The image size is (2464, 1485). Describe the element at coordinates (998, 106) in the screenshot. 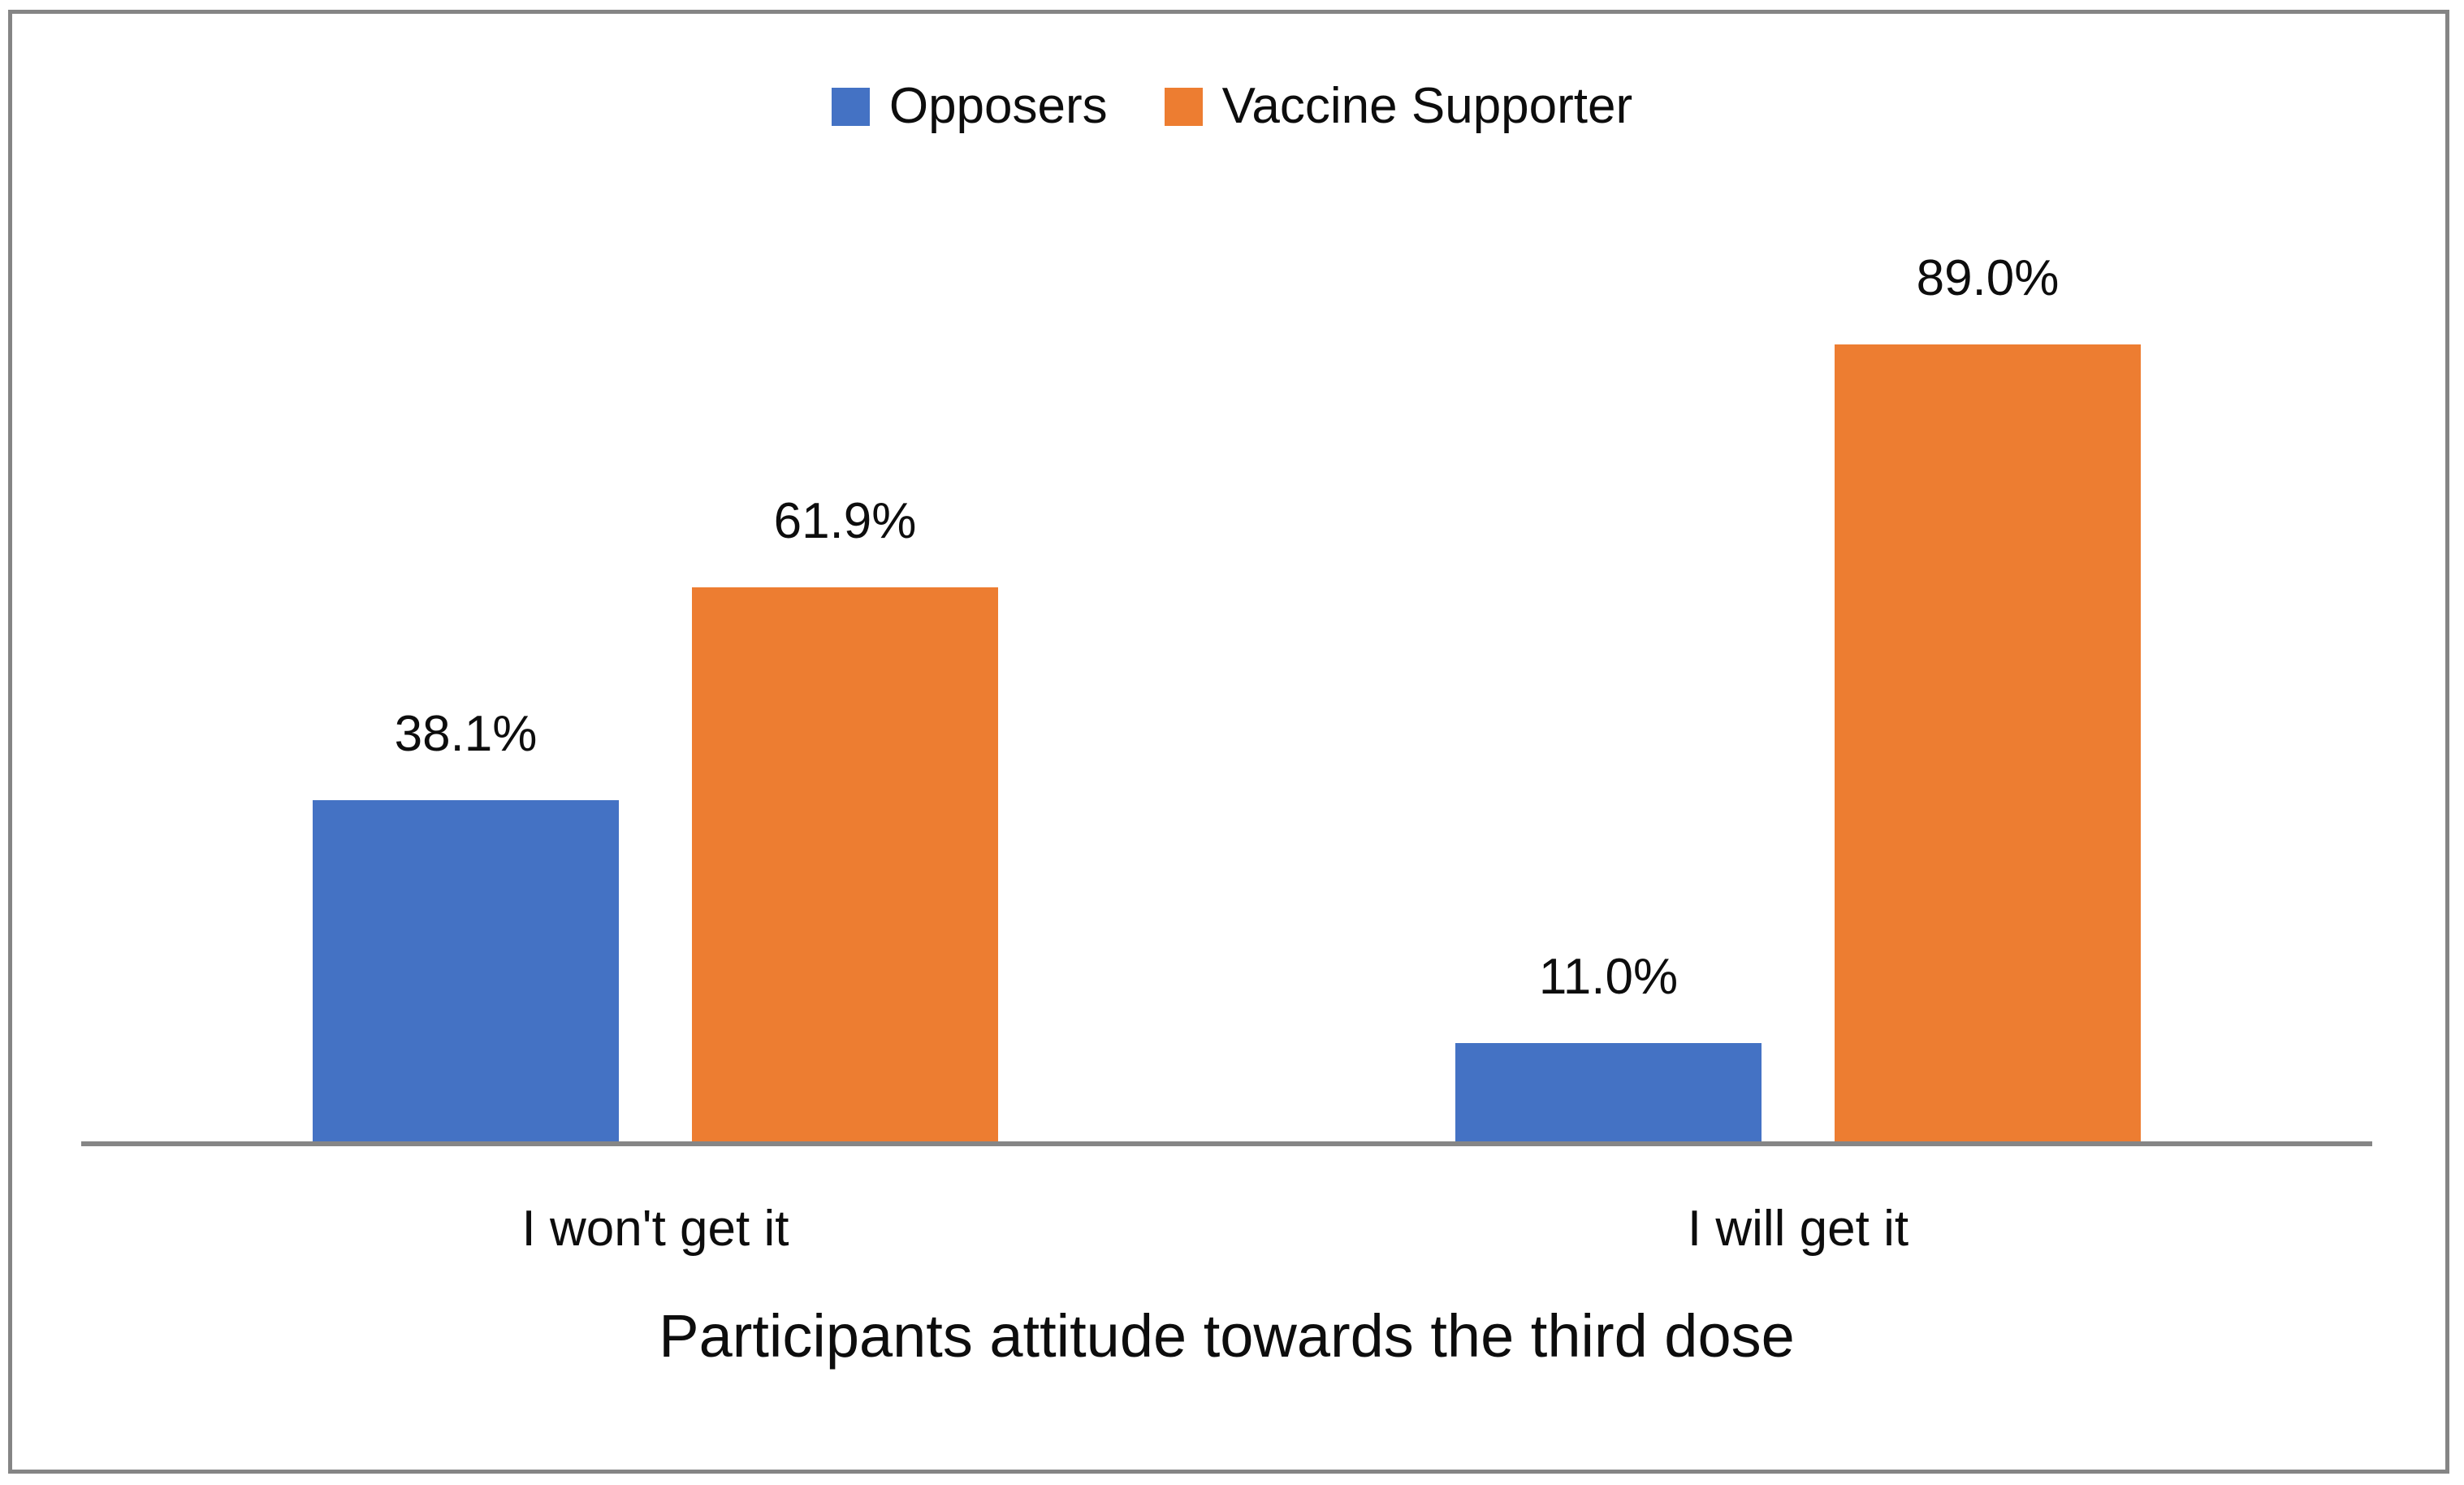

I see `legend-label-opposers: Opposers` at that location.